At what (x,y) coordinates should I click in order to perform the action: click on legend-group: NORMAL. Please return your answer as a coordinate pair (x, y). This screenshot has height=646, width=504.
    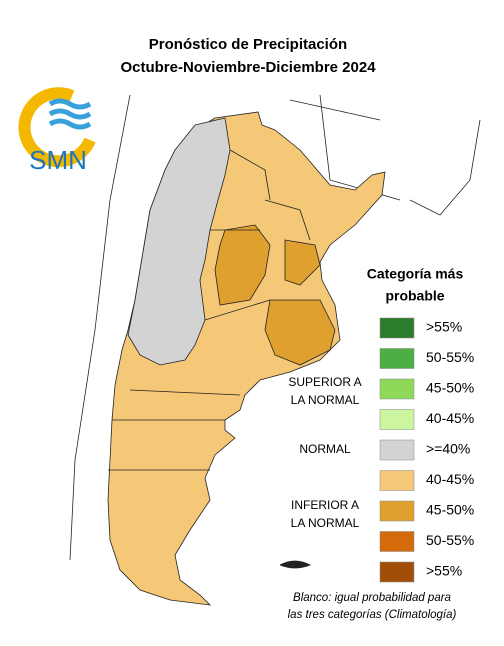
    Looking at the image, I should click on (325, 449).